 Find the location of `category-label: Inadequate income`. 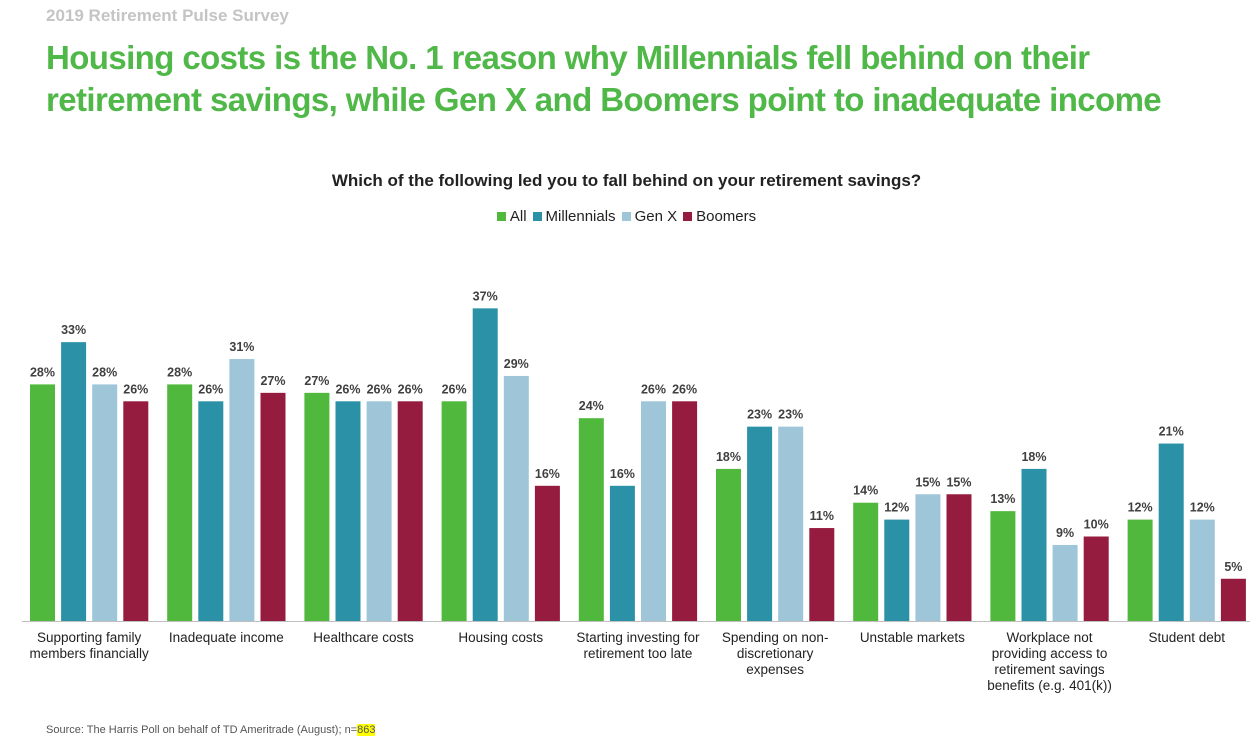

category-label: Inadequate income is located at coordinates (226, 637).